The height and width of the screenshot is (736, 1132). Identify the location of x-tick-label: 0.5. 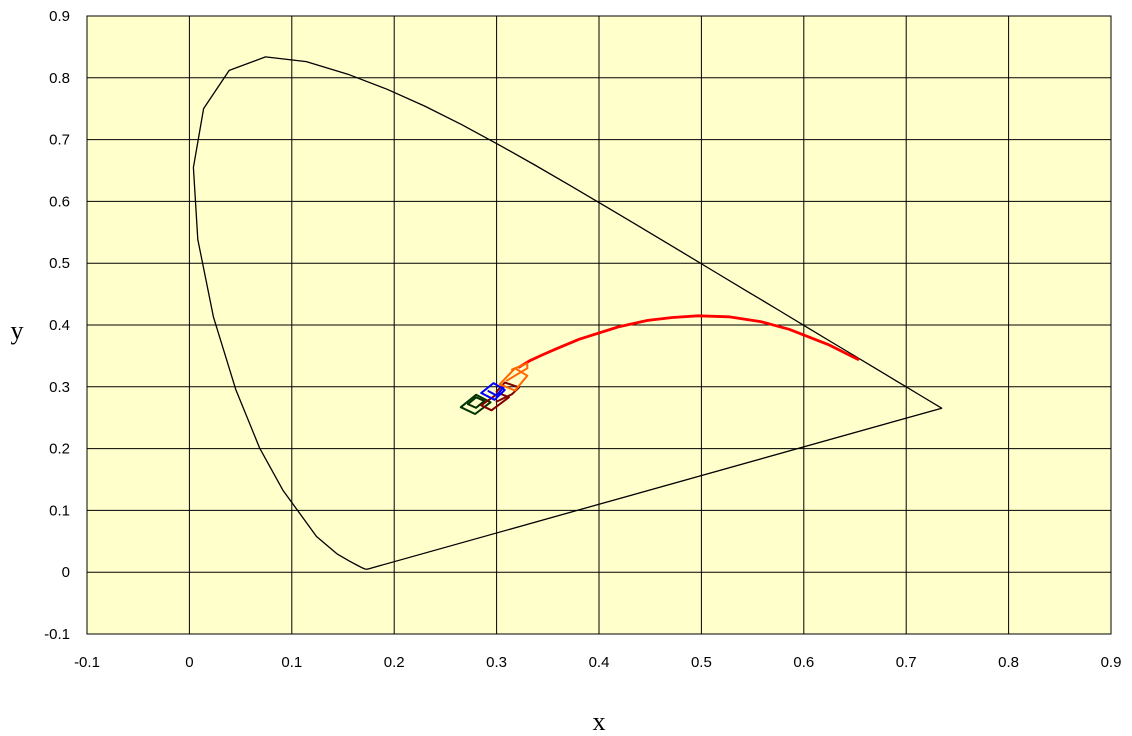
(701, 662).